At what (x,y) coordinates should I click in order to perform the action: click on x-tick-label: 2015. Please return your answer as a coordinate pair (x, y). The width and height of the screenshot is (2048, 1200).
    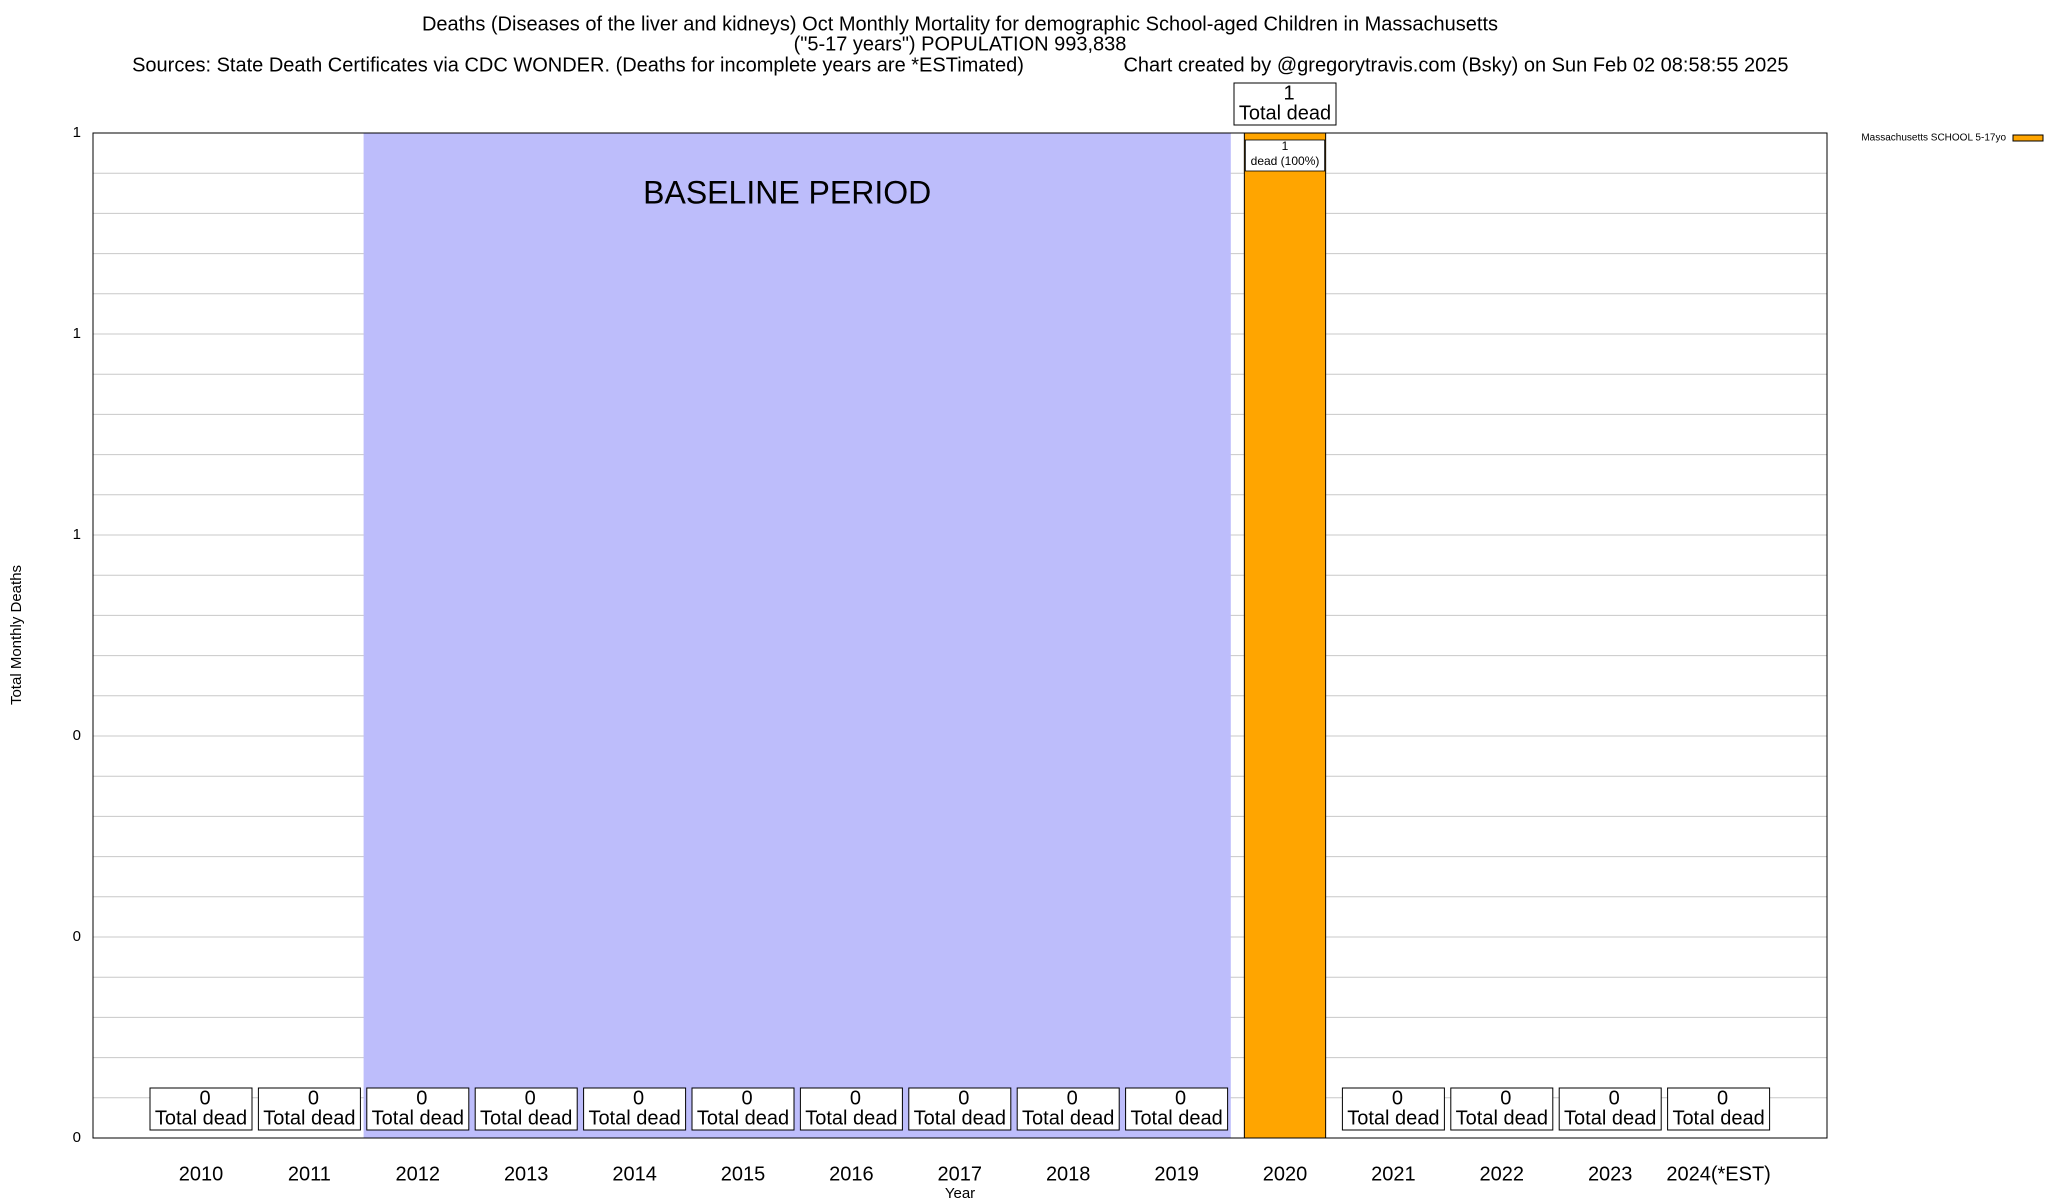
    Looking at the image, I should click on (743, 1174).